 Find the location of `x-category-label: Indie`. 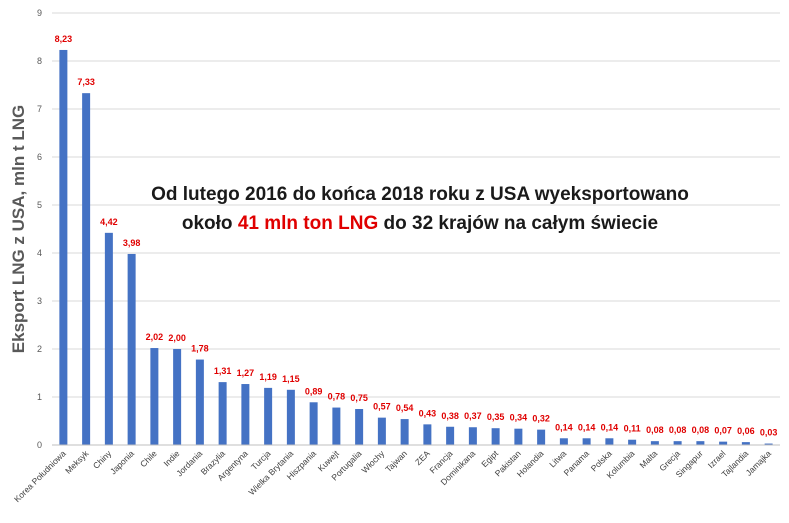

x-category-label: Indie is located at coordinates (171, 458).